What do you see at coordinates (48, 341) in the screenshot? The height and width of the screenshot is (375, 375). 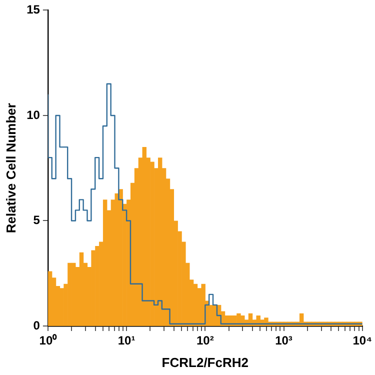 I see `x-tick-label: 10⁰` at bounding box center [48, 341].